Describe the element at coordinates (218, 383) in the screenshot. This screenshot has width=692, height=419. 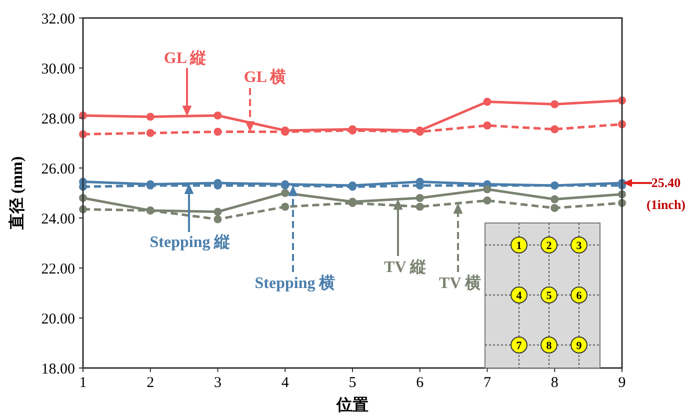
I see `x-tick-label: 3` at that location.